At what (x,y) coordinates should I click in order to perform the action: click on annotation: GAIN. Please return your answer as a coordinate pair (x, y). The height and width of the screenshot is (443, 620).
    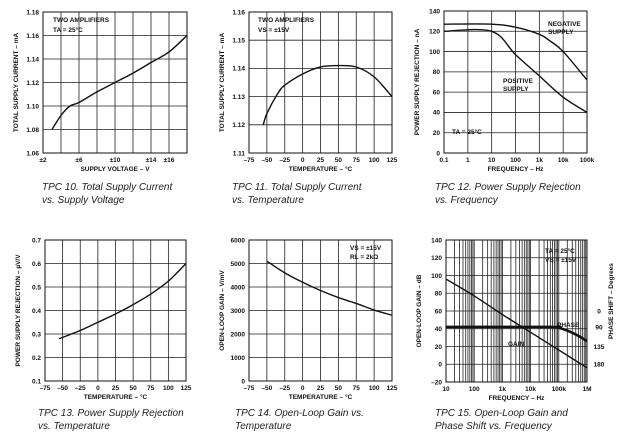
    Looking at the image, I should click on (516, 344).